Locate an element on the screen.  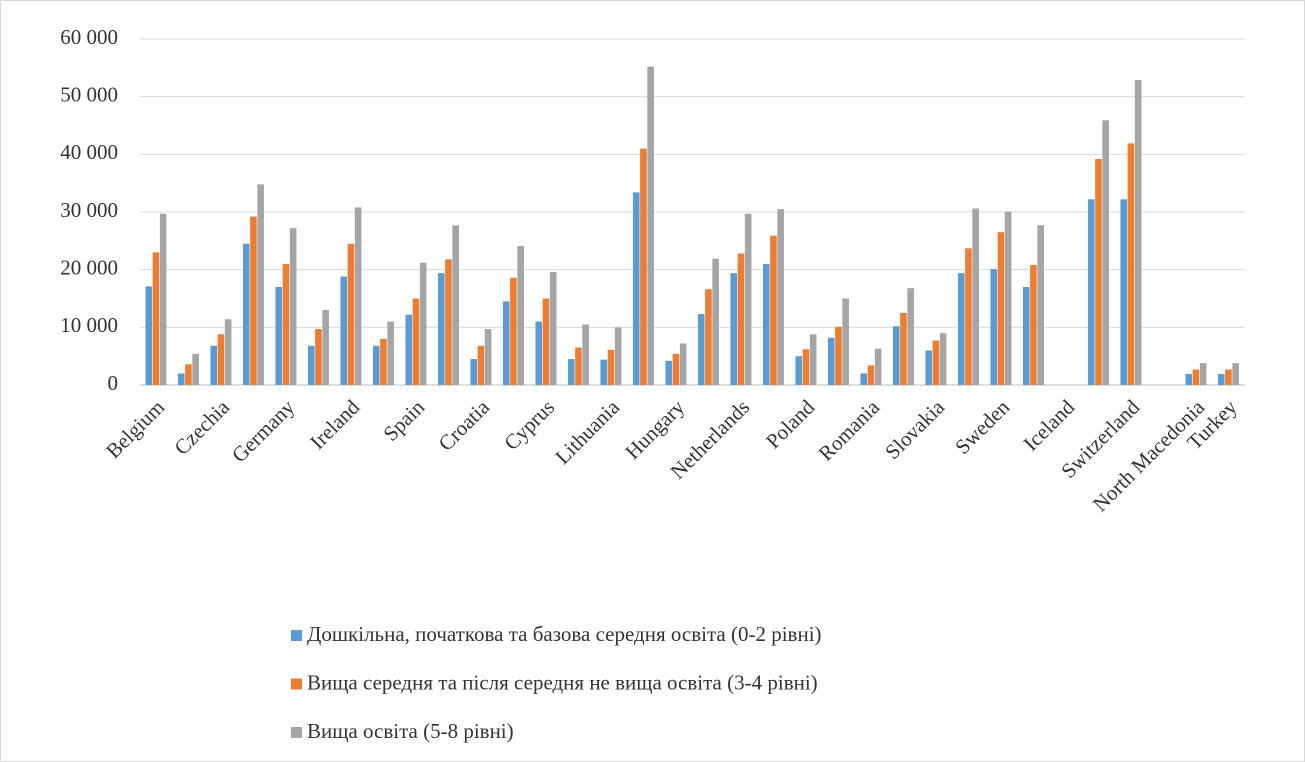
y-tick-label: 20 000 is located at coordinates (89, 267).